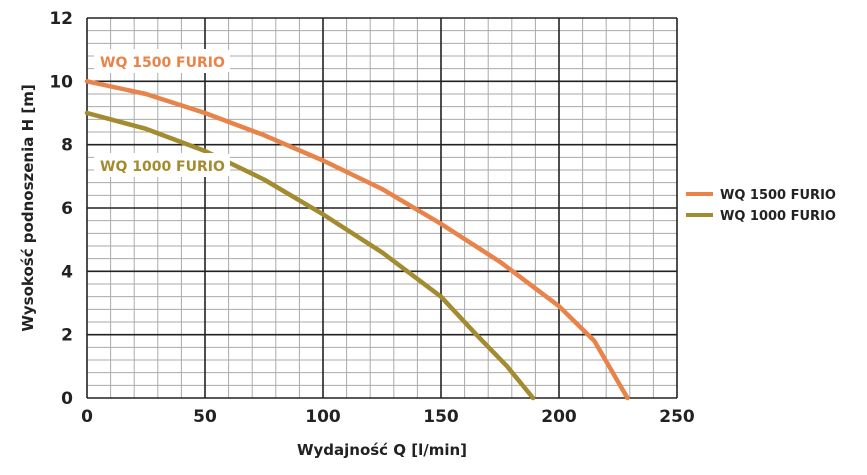 This screenshot has height=475, width=867. What do you see at coordinates (677, 417) in the screenshot?
I see `x-tick-label: 250` at bounding box center [677, 417].